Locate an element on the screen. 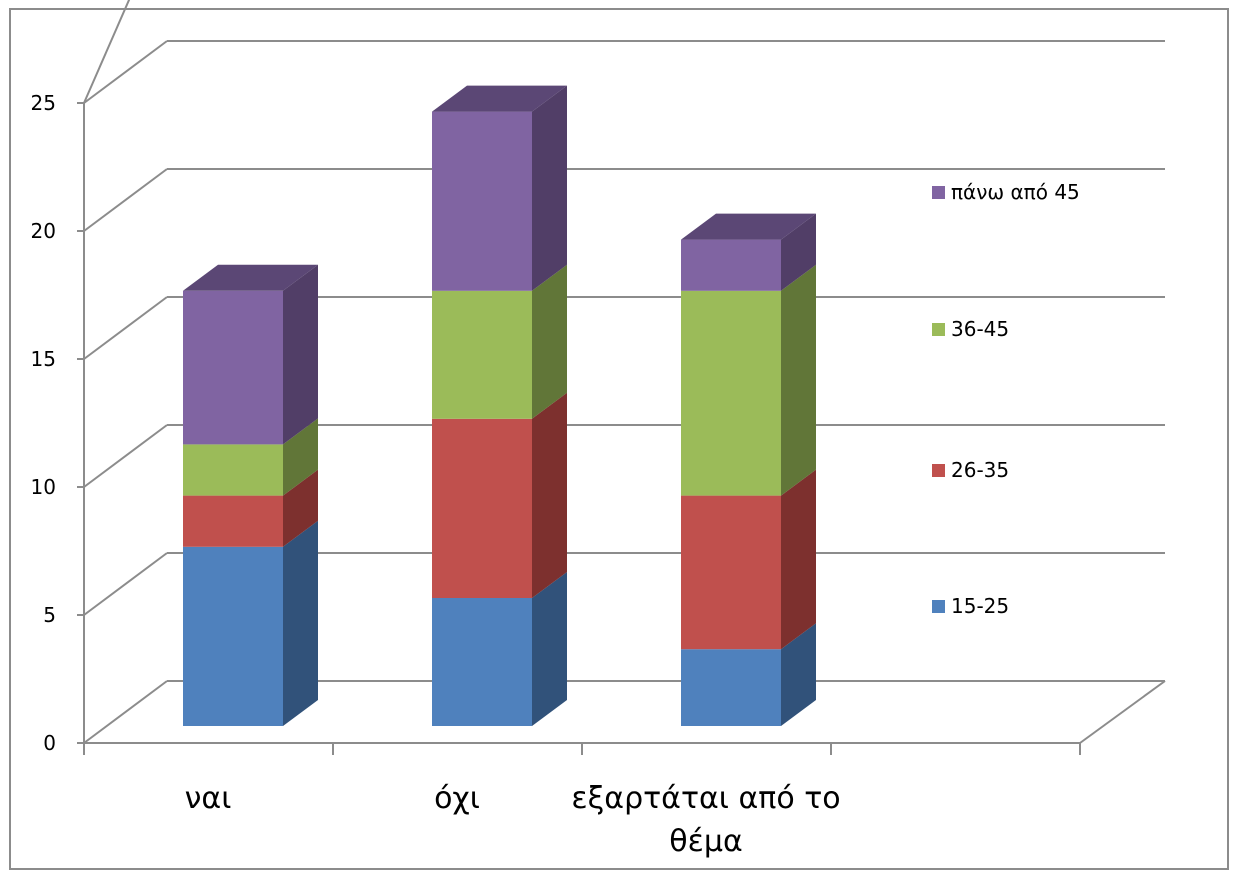  legend-label: 36-45 is located at coordinates (980, 329).